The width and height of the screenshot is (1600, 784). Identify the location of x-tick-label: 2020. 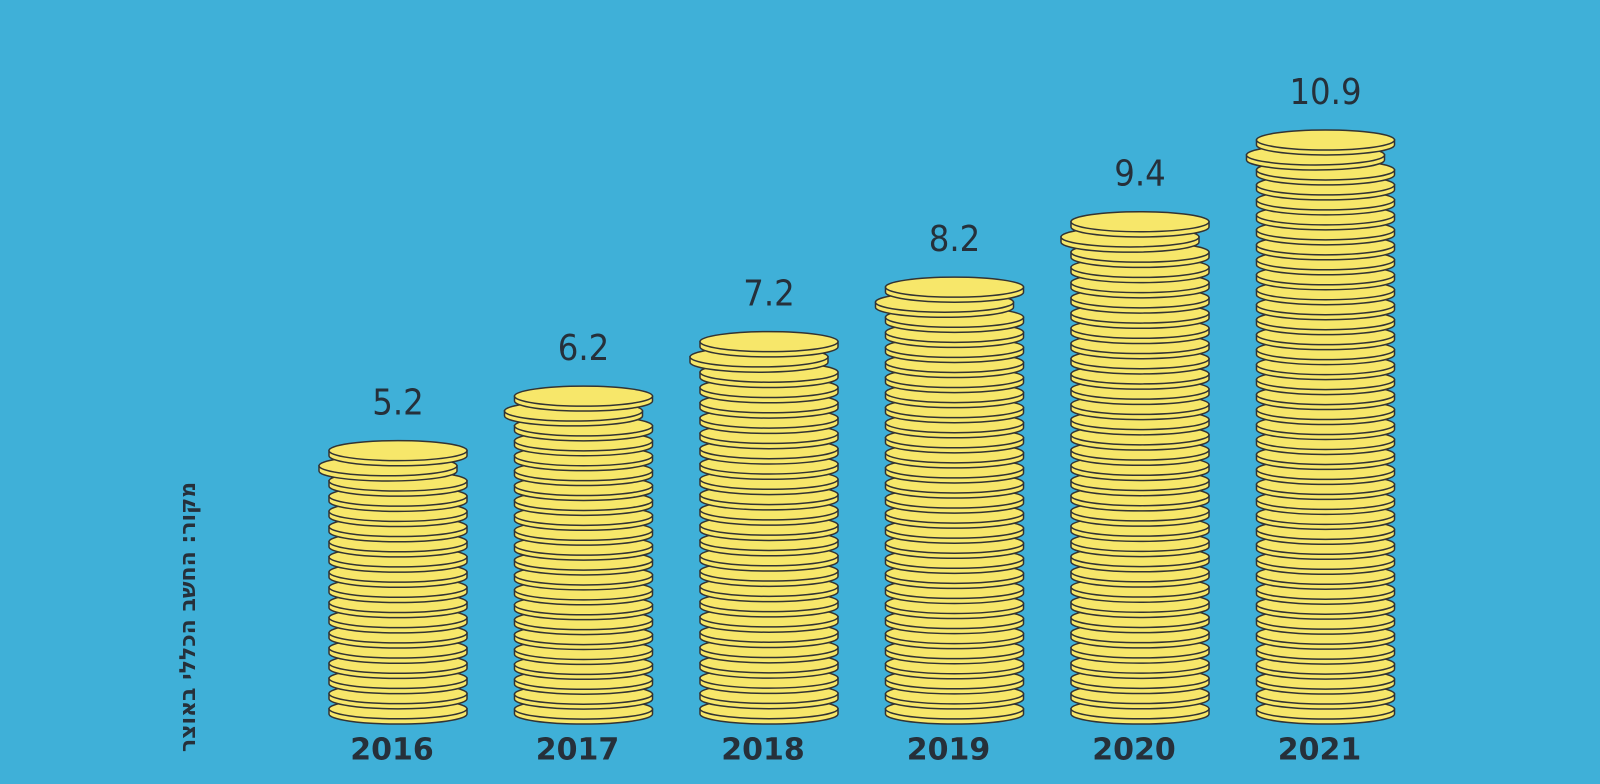
(1134, 750).